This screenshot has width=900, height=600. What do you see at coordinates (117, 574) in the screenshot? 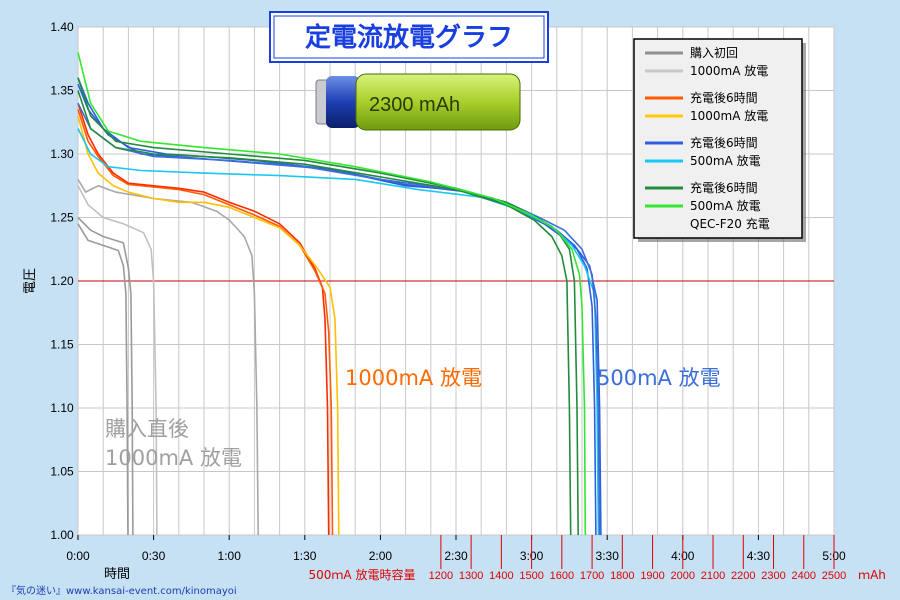
I see `x-axis-label: 時間` at bounding box center [117, 574].